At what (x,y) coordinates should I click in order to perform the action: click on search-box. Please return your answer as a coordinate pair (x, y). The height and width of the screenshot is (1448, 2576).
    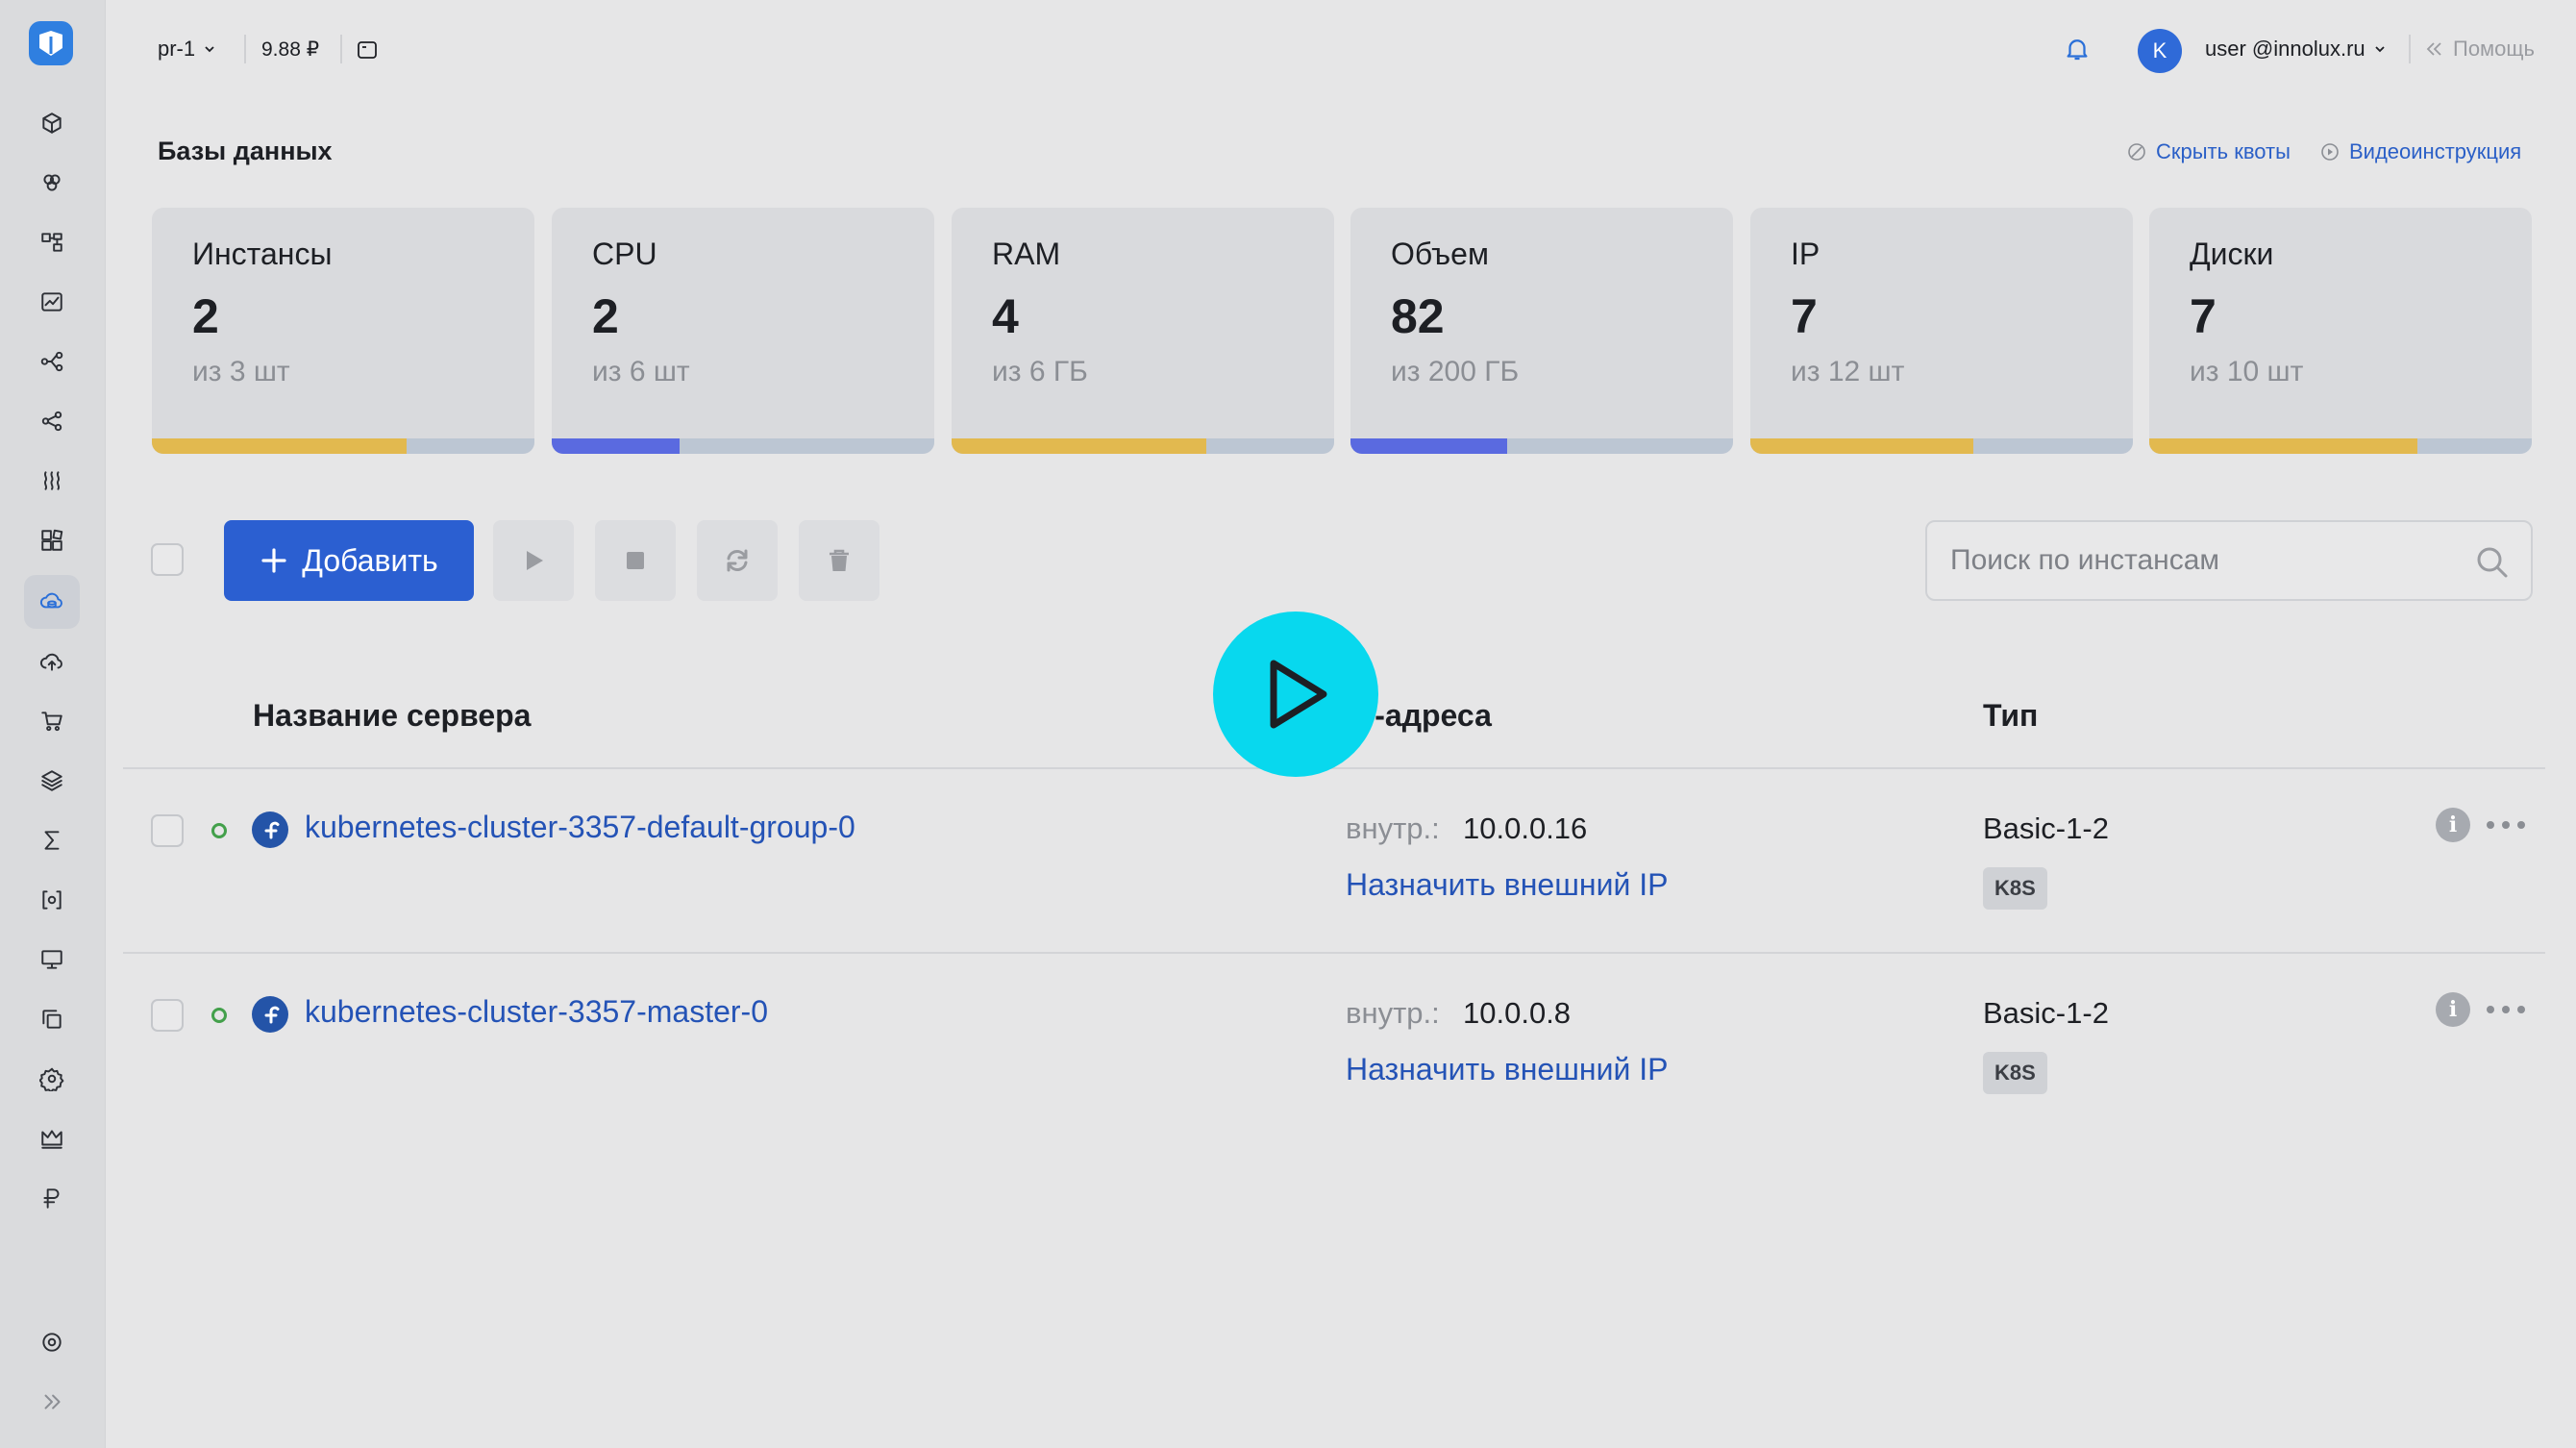
    Looking at the image, I should click on (2229, 560).